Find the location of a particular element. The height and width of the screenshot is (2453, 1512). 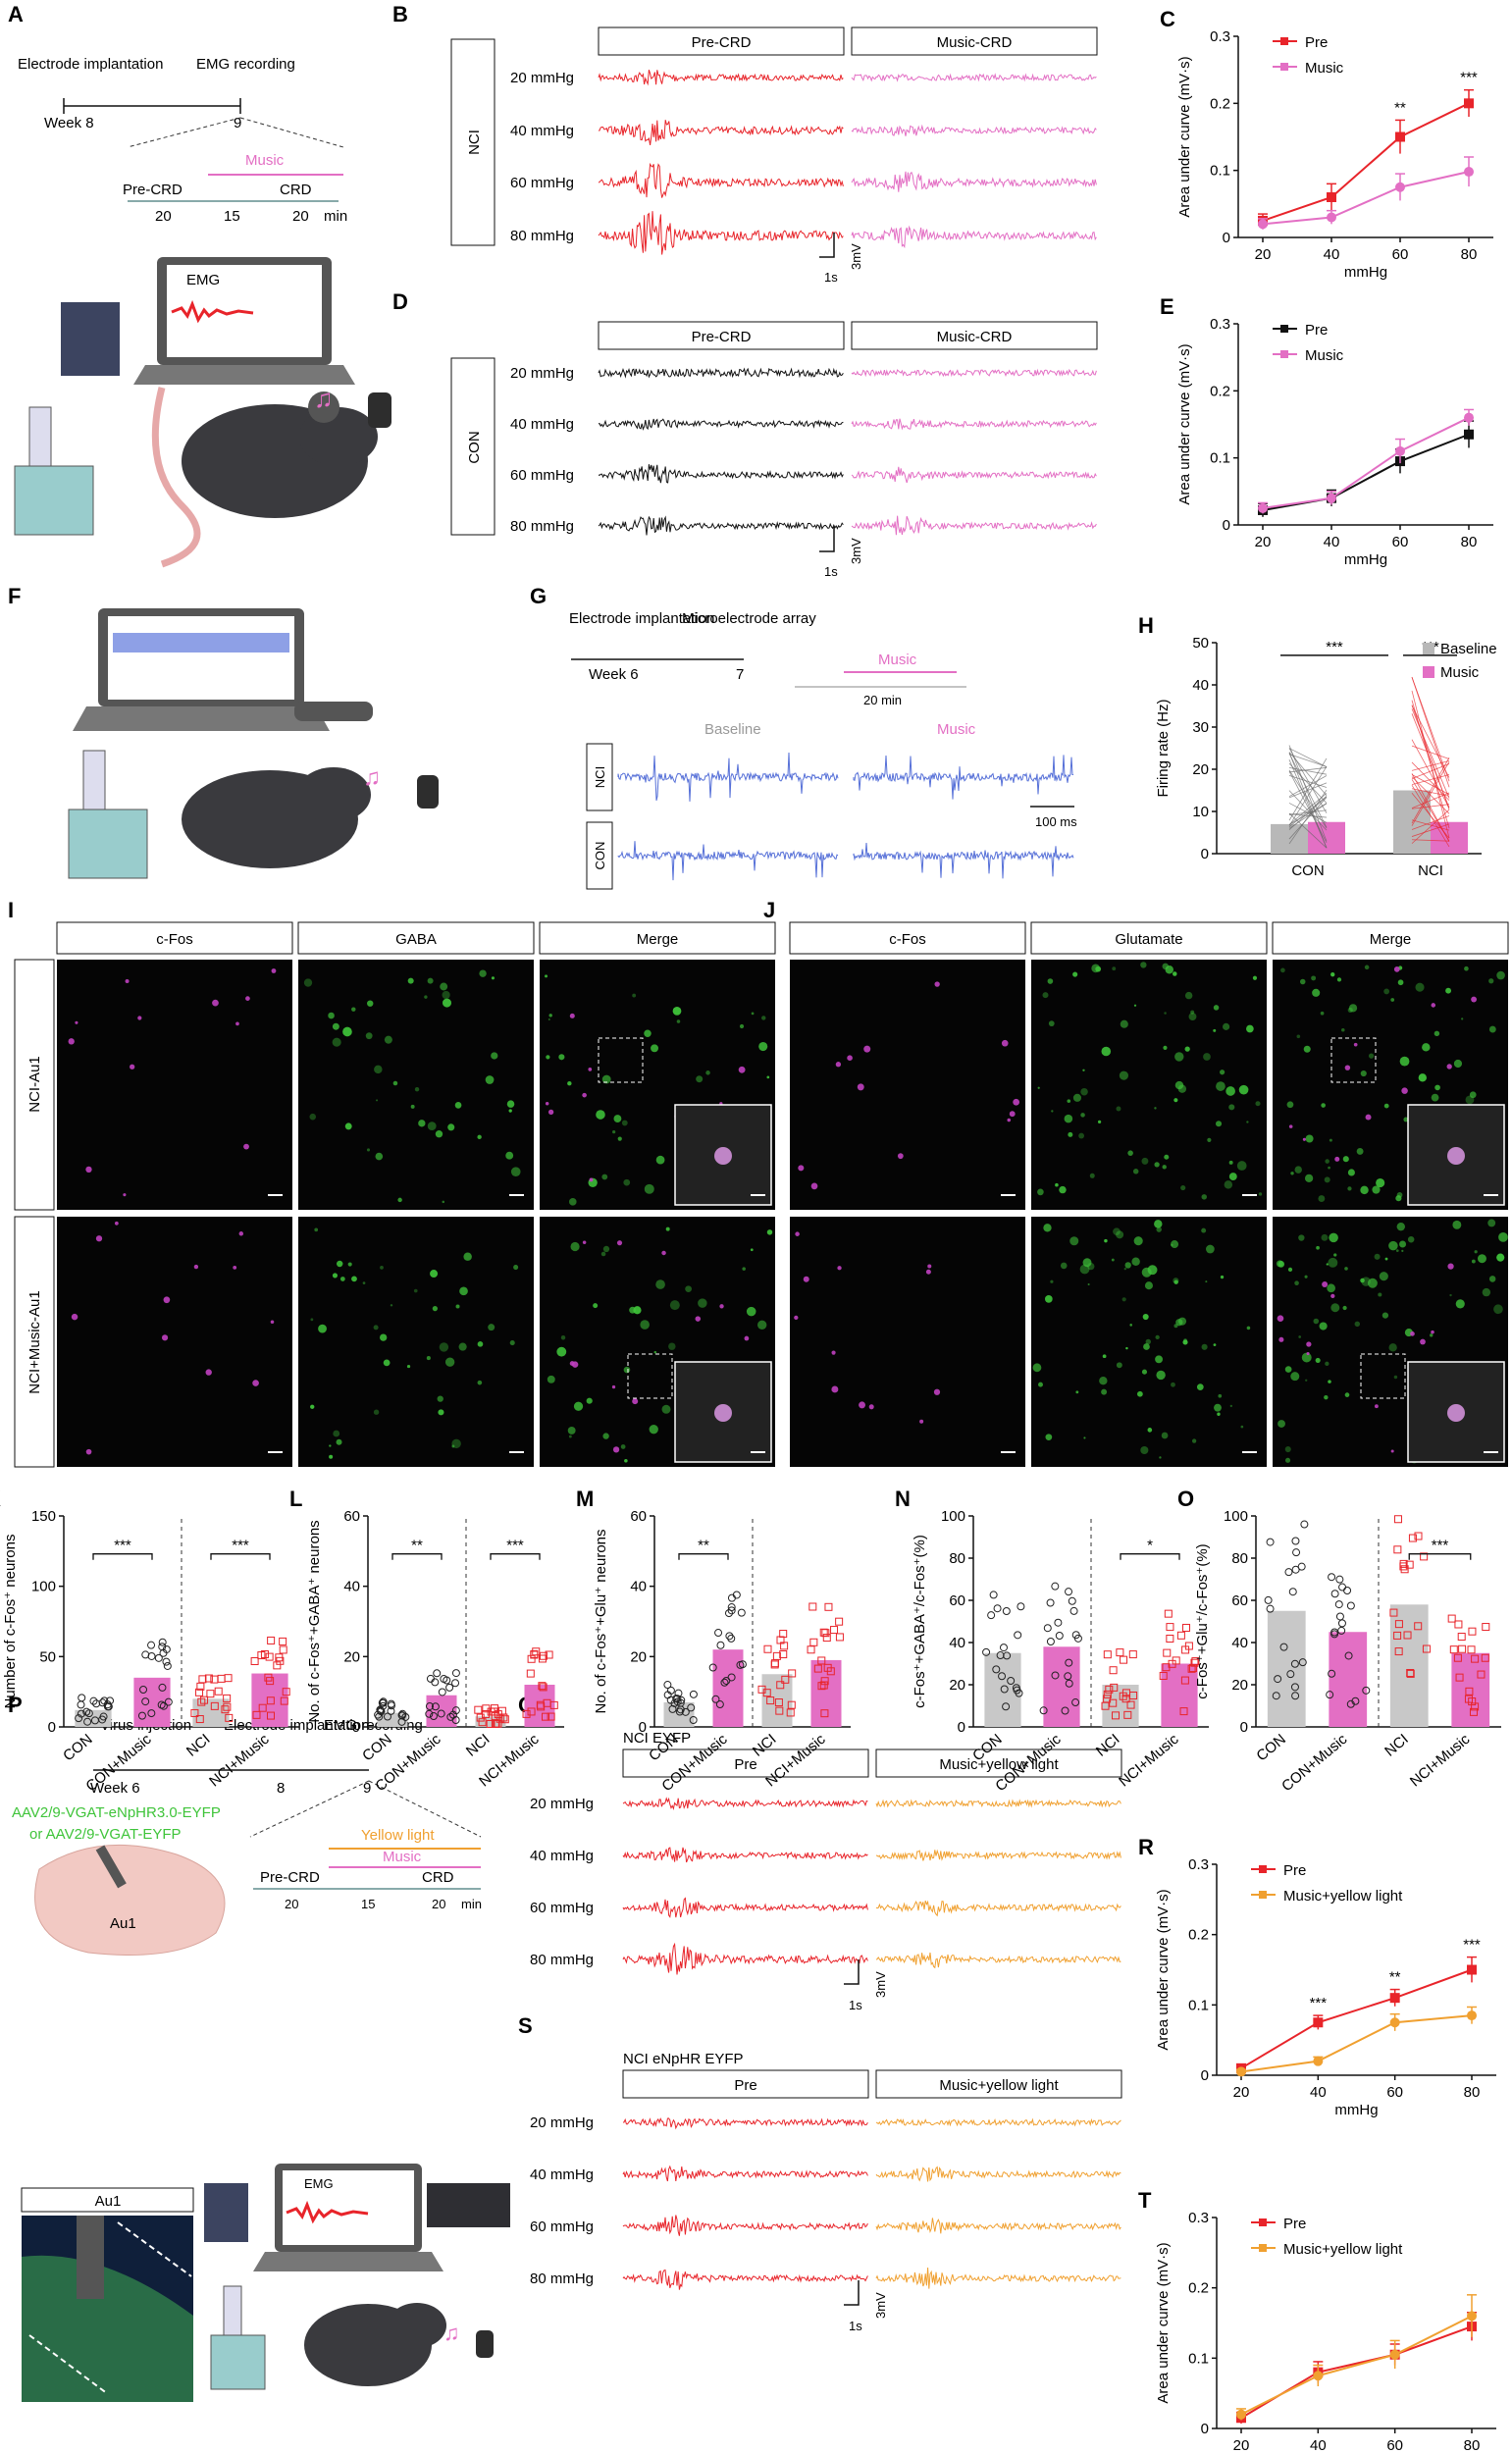

barostat-base is located at coordinates (238, 2362).